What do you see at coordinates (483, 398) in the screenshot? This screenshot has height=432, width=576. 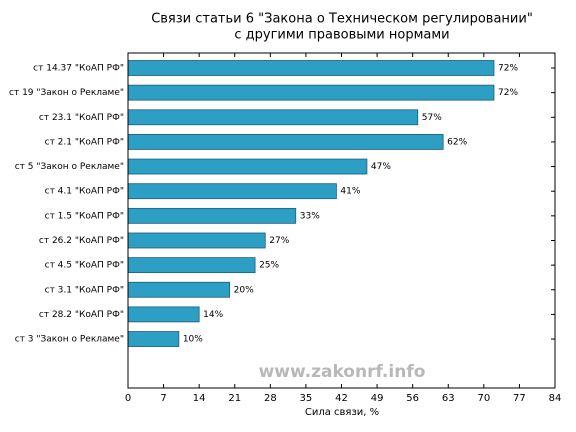 I see `x-tick-label: 70` at bounding box center [483, 398].